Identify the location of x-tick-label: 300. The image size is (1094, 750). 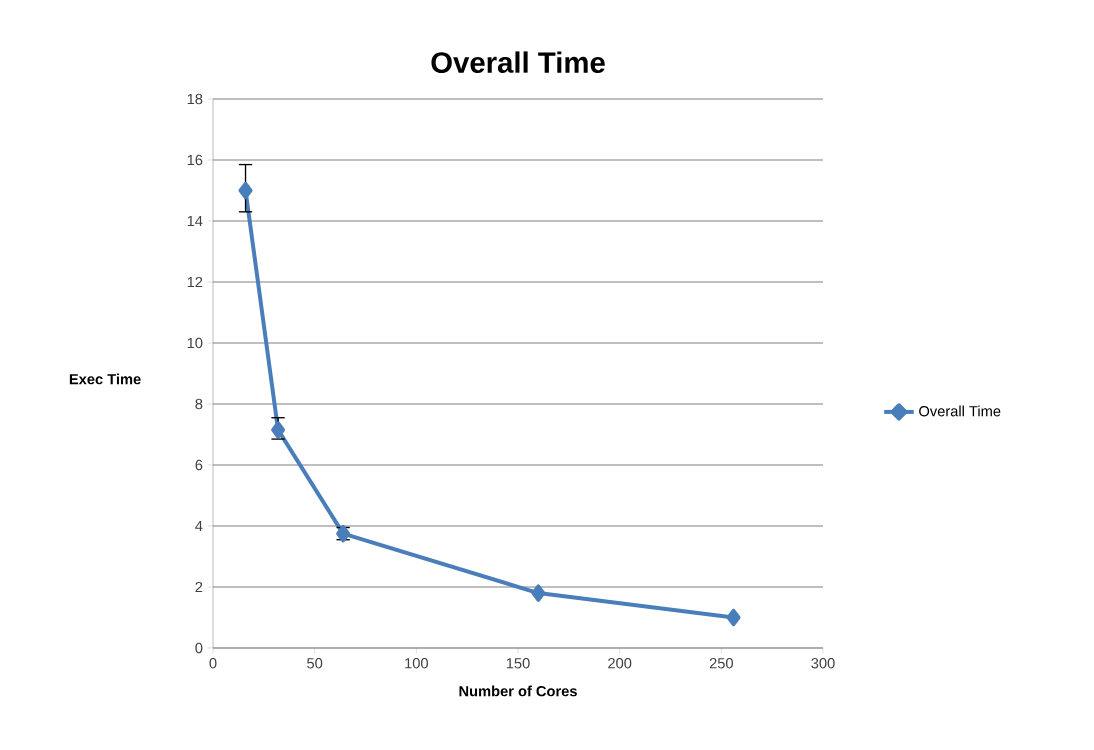
(823, 663).